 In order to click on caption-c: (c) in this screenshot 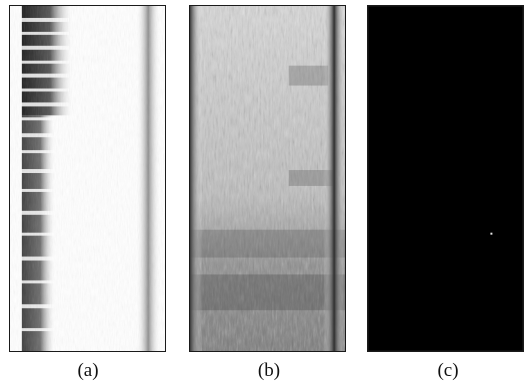, I will do `click(448, 370)`.